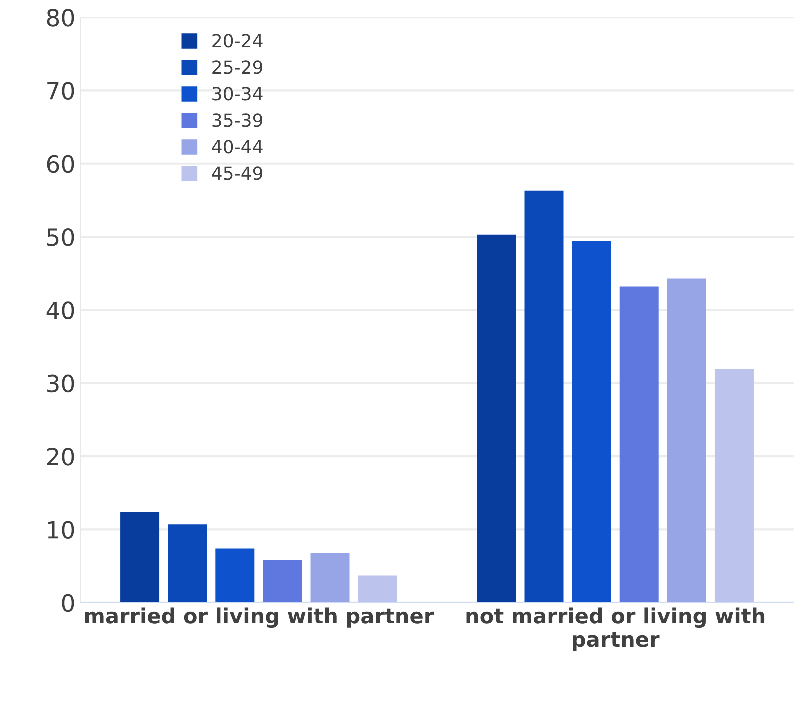 Image resolution: width=806 pixels, height=701 pixels. Describe the element at coordinates (61, 91) in the screenshot. I see `y-tick-label: 70` at that location.